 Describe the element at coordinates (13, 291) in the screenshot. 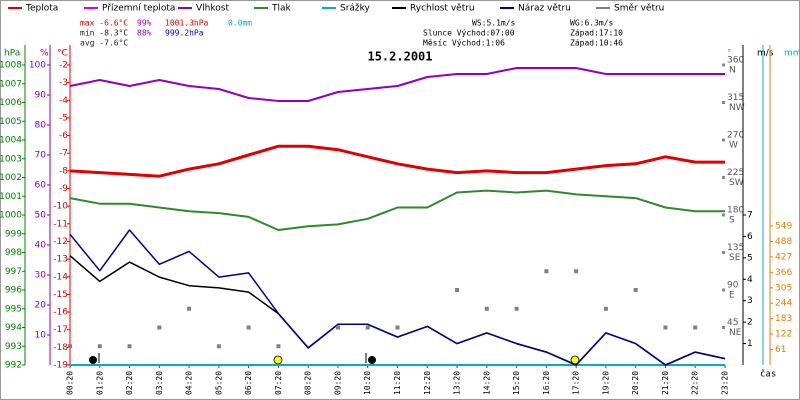

I see `y-tick-label: 996` at that location.